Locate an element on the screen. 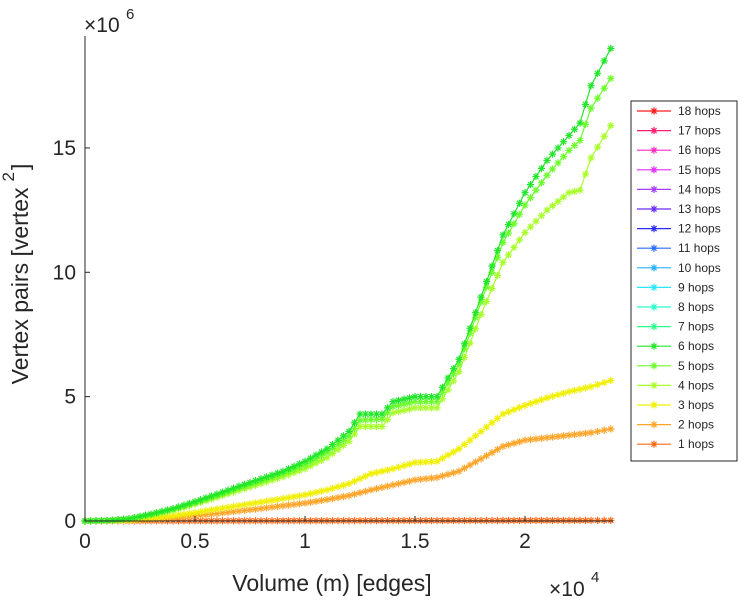 The image size is (749, 600). legend-item: 16 hops is located at coordinates (679, 150).